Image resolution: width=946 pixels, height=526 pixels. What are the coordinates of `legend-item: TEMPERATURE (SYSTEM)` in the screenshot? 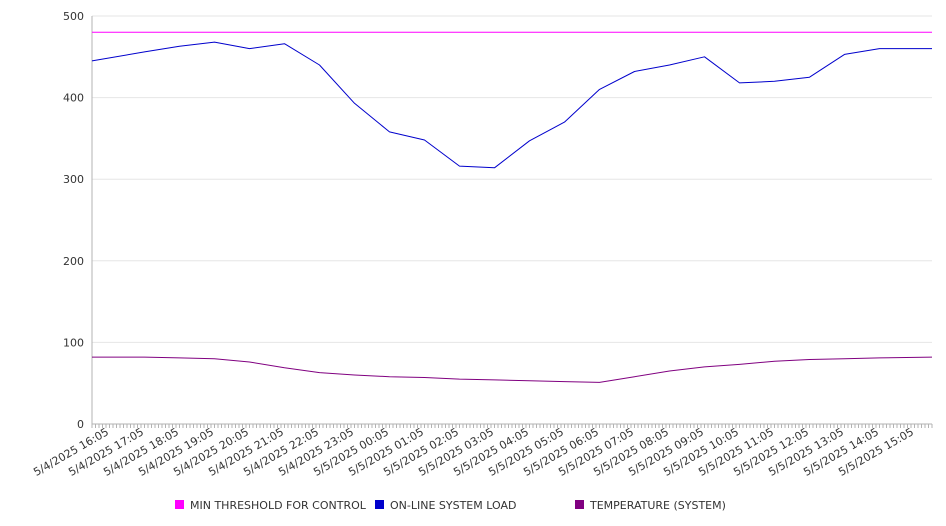 It's located at (650, 505).